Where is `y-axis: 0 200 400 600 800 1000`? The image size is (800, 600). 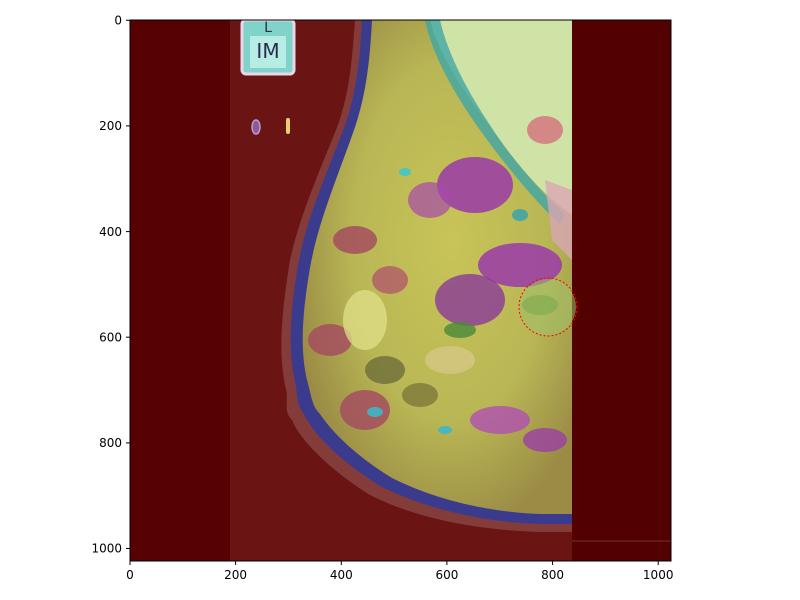 y-axis: 0 200 400 600 800 1000 is located at coordinates (110, 285).